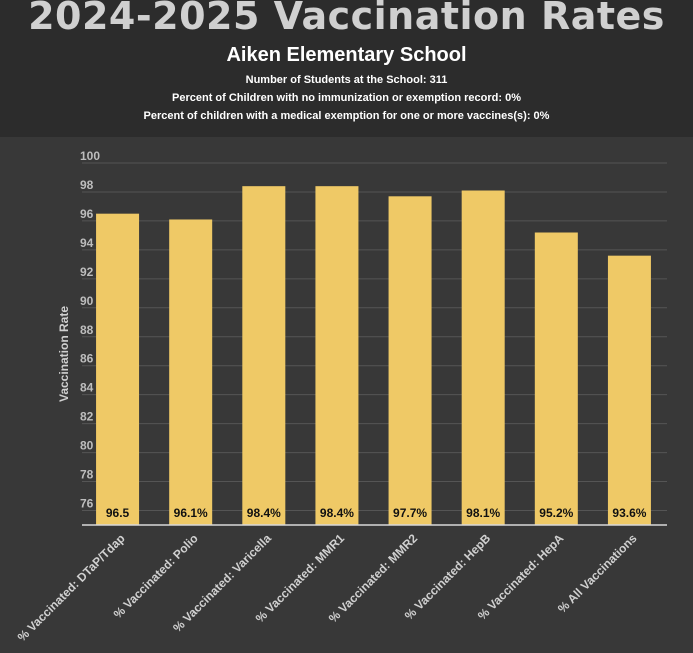 The image size is (693, 653). Describe the element at coordinates (556, 513) in the screenshot. I see `bar-value-label: 95.2%` at that location.